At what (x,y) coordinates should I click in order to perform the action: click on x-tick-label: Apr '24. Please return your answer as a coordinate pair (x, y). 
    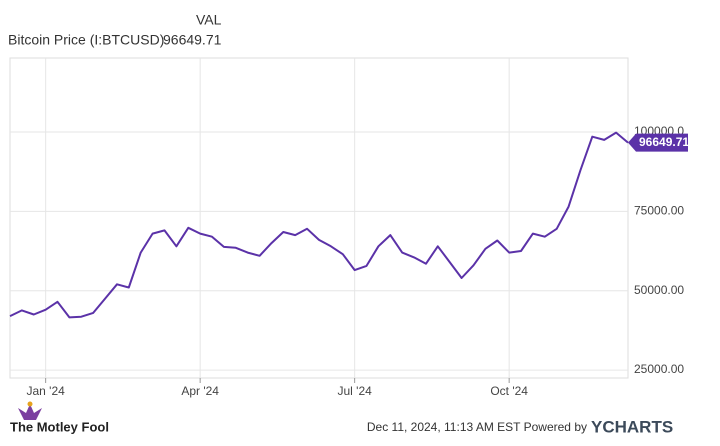
    Looking at the image, I should click on (200, 391).